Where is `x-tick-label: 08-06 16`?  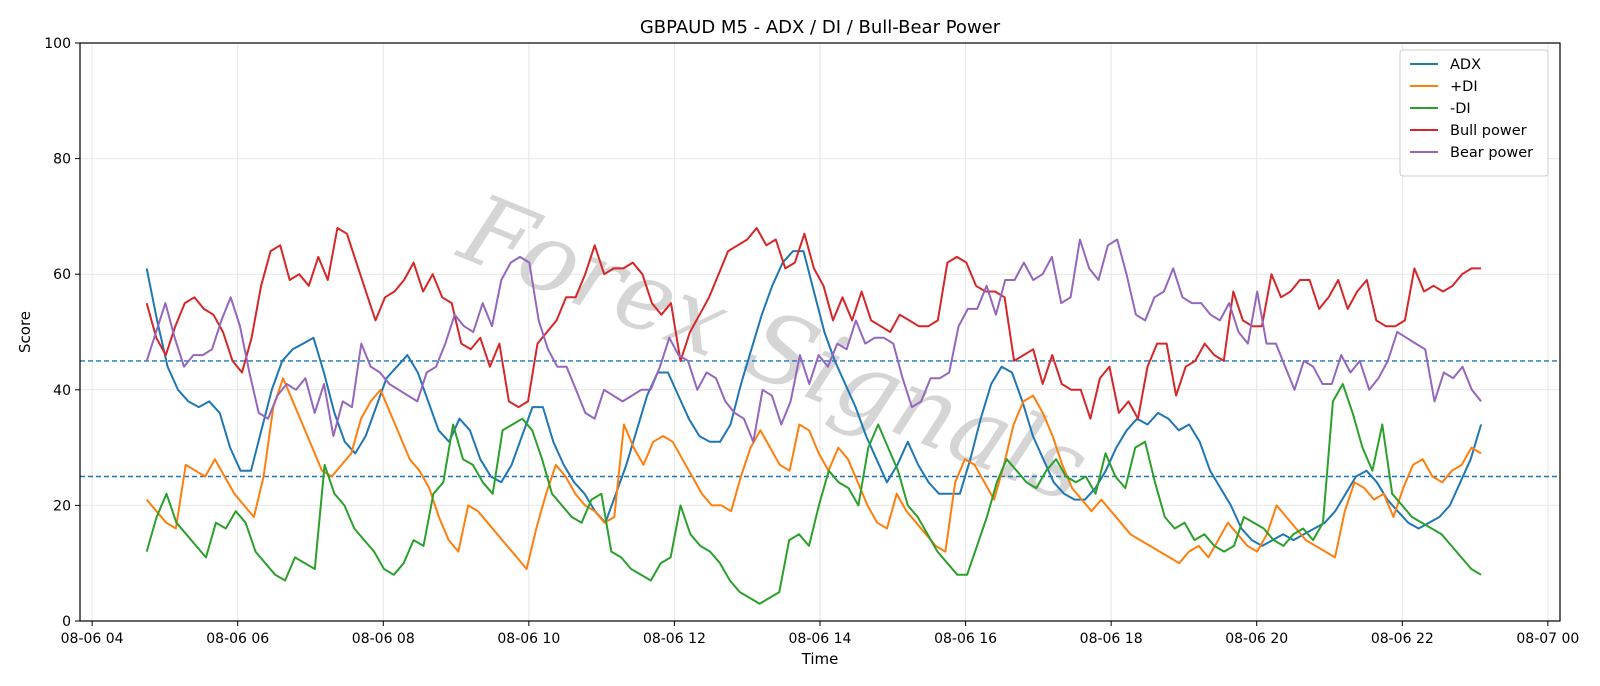 x-tick-label: 08-06 16 is located at coordinates (965, 639).